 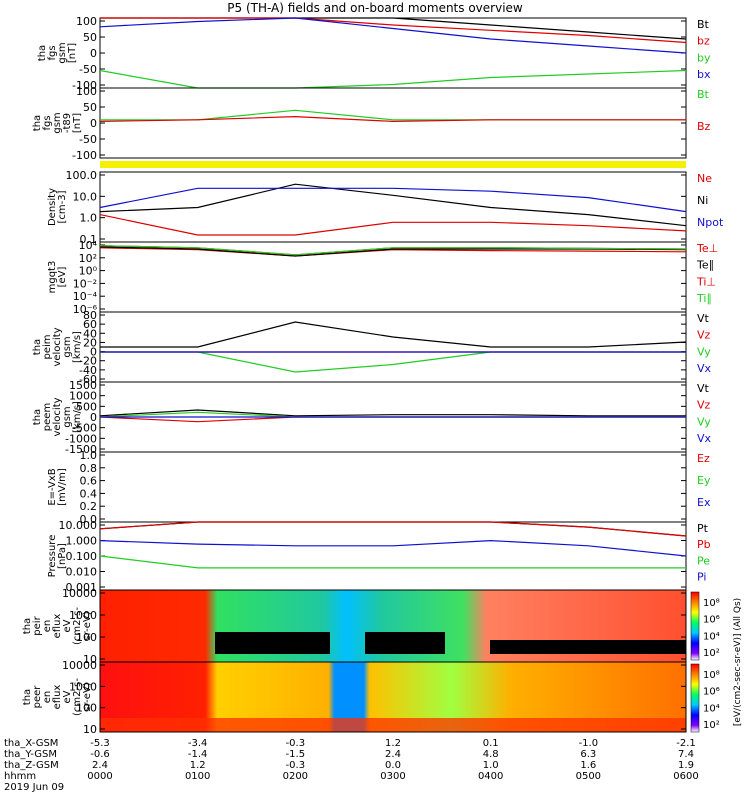 I want to click on x-tick-label: 0600, so click(x=685, y=776).